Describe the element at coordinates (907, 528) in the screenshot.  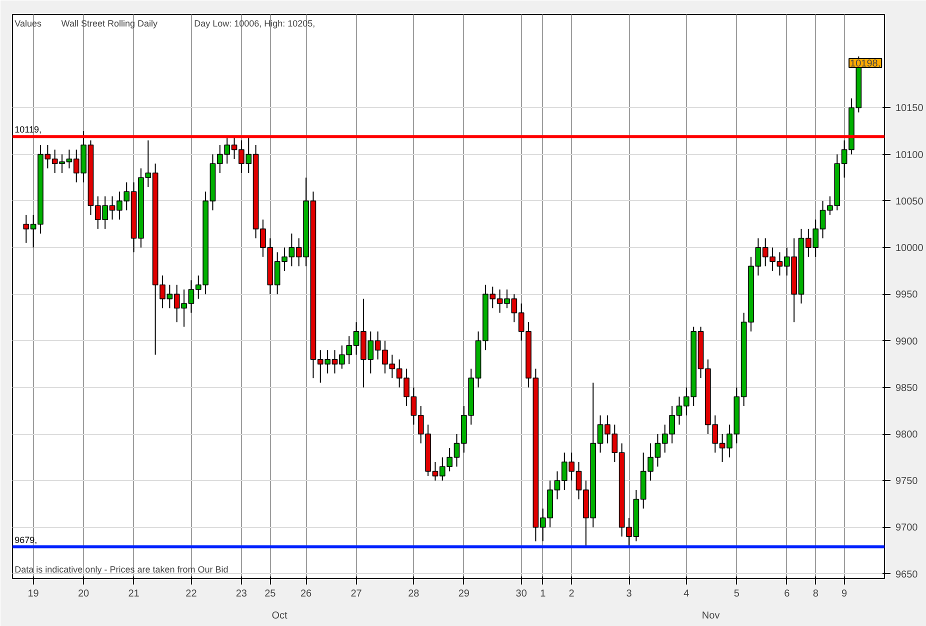
I see `y-tick-label: 9700` at that location.